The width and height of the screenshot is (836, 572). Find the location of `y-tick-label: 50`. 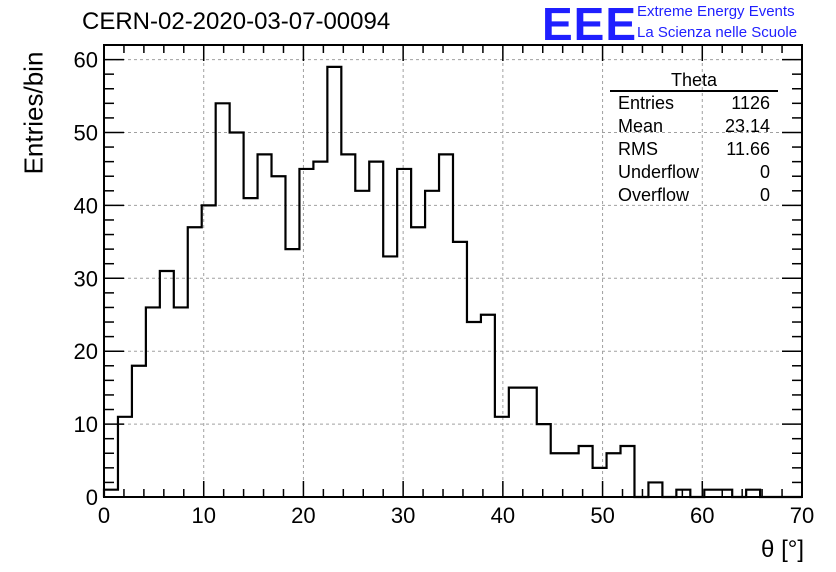

y-tick-label: 50 is located at coordinates (86, 132).